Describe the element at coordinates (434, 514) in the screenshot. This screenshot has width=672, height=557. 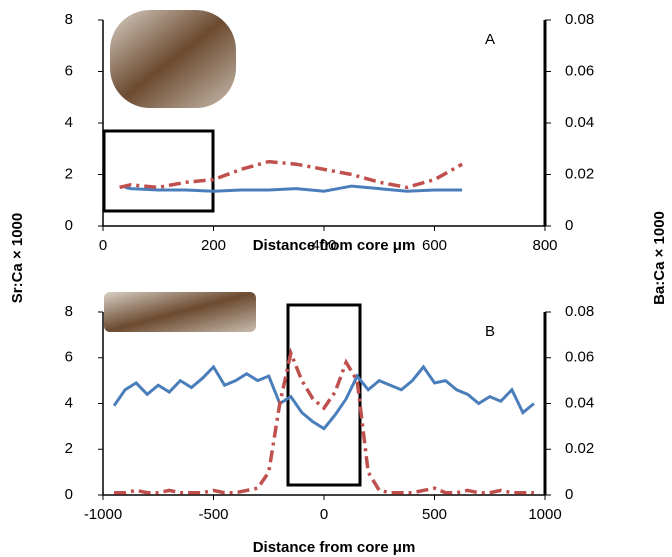
I see `x-tick-label: 500` at that location.